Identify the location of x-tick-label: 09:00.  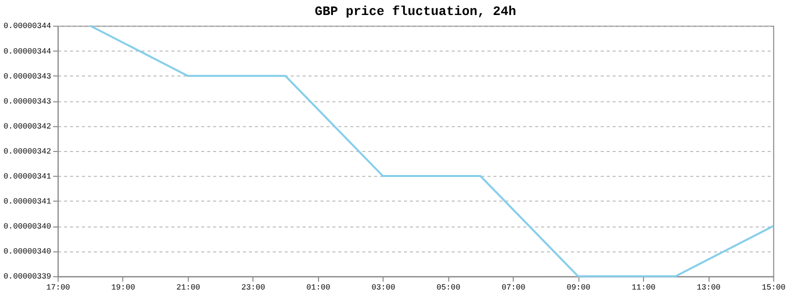
(578, 288).